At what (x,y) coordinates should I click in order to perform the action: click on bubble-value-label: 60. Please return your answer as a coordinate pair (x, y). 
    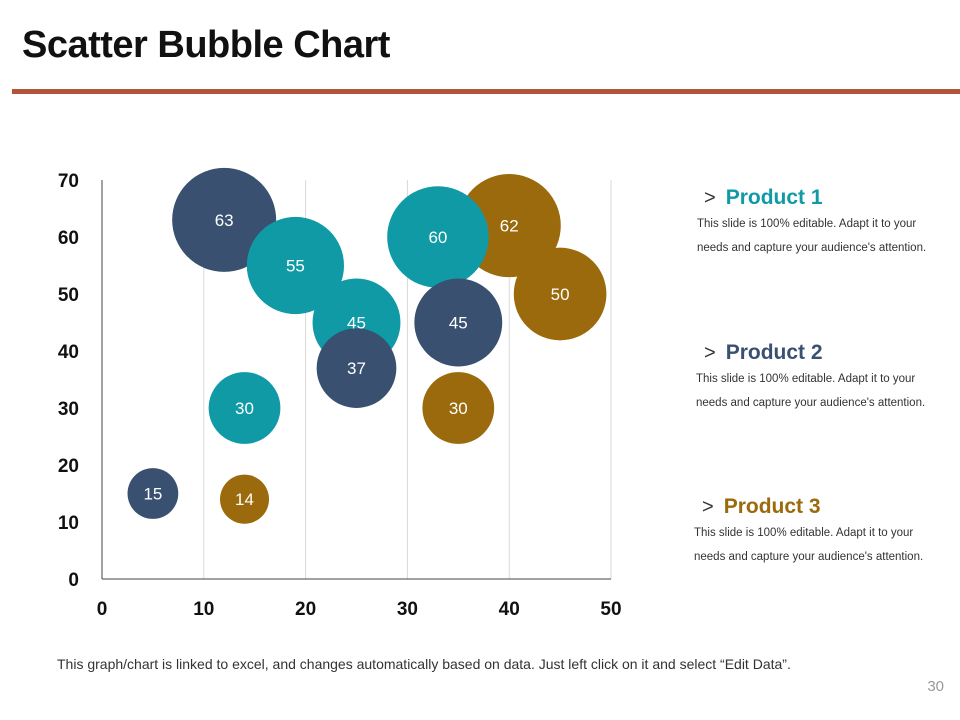
    Looking at the image, I should click on (437, 237).